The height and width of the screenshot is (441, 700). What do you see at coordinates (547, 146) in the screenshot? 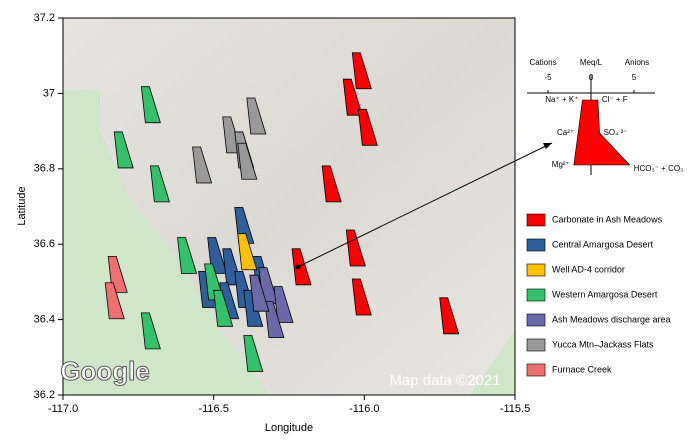
I see `arrow-head` at bounding box center [547, 146].